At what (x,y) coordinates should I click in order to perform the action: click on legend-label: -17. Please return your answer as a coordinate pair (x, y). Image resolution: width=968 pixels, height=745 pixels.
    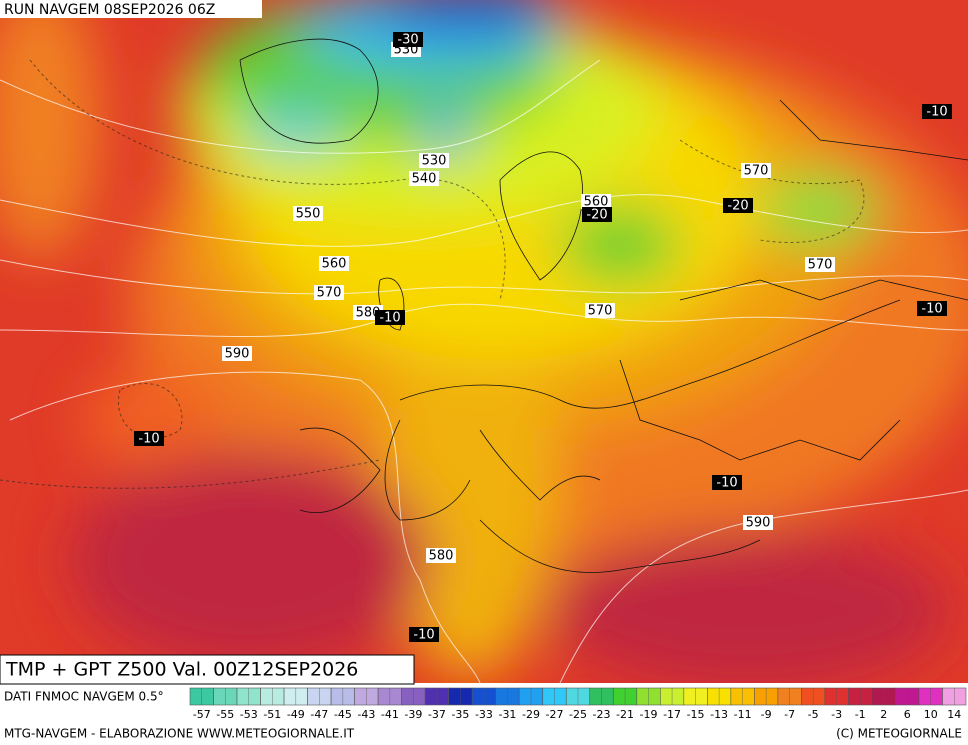
    Looking at the image, I should click on (672, 714).